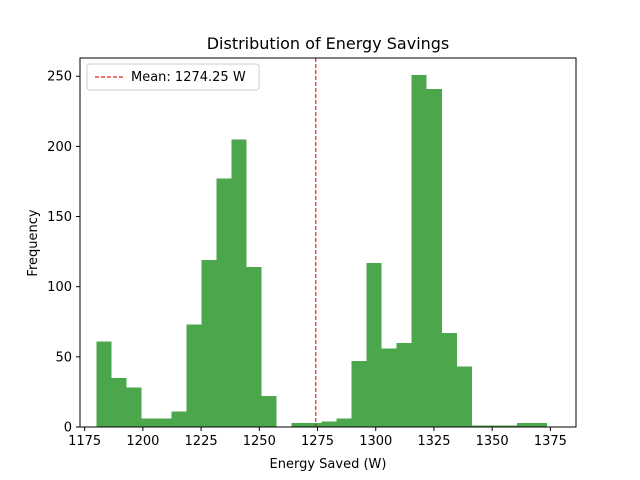  I want to click on x-tick-label: 1225, so click(201, 441).